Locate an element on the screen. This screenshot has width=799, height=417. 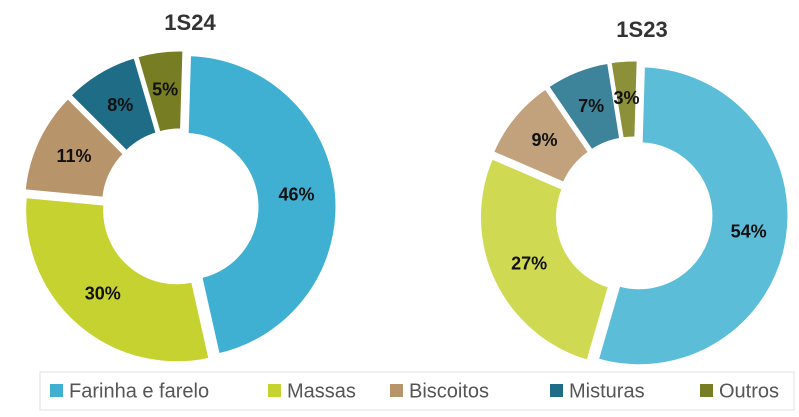
chart-title: 1S23 is located at coordinates (641, 29).